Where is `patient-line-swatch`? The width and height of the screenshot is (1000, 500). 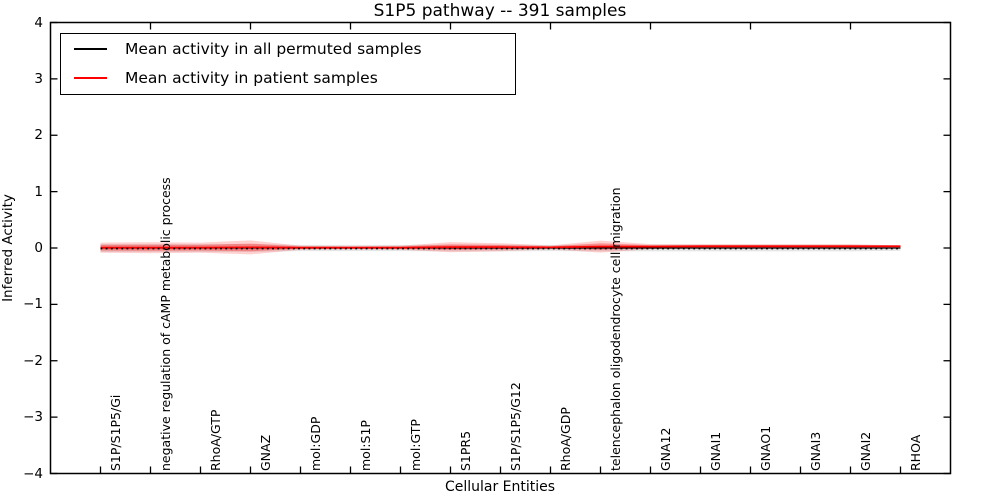 patient-line-swatch is located at coordinates (90, 77).